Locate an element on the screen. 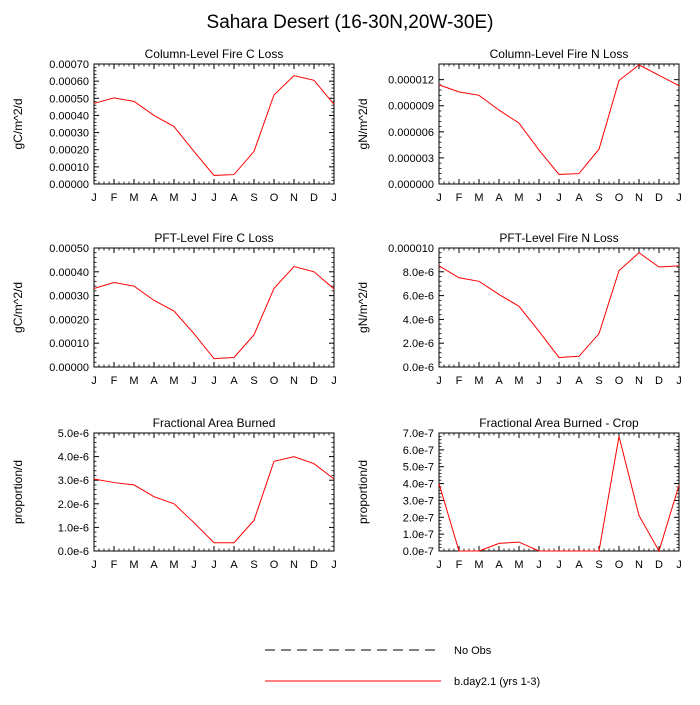 The width and height of the screenshot is (700, 705). y-tick-label: 3.0e-7 is located at coordinates (418, 501).